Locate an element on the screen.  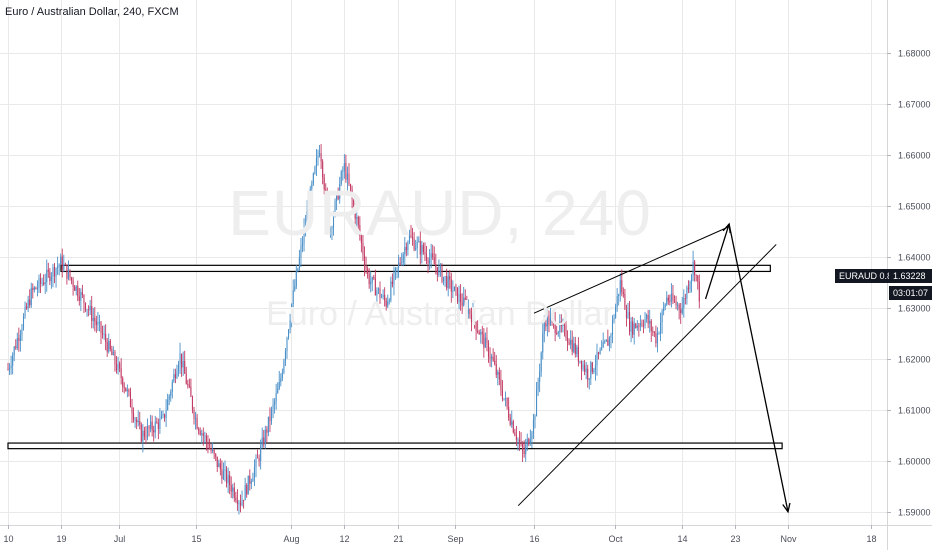
price-tick-label: 1.65000 is located at coordinates (914, 207).